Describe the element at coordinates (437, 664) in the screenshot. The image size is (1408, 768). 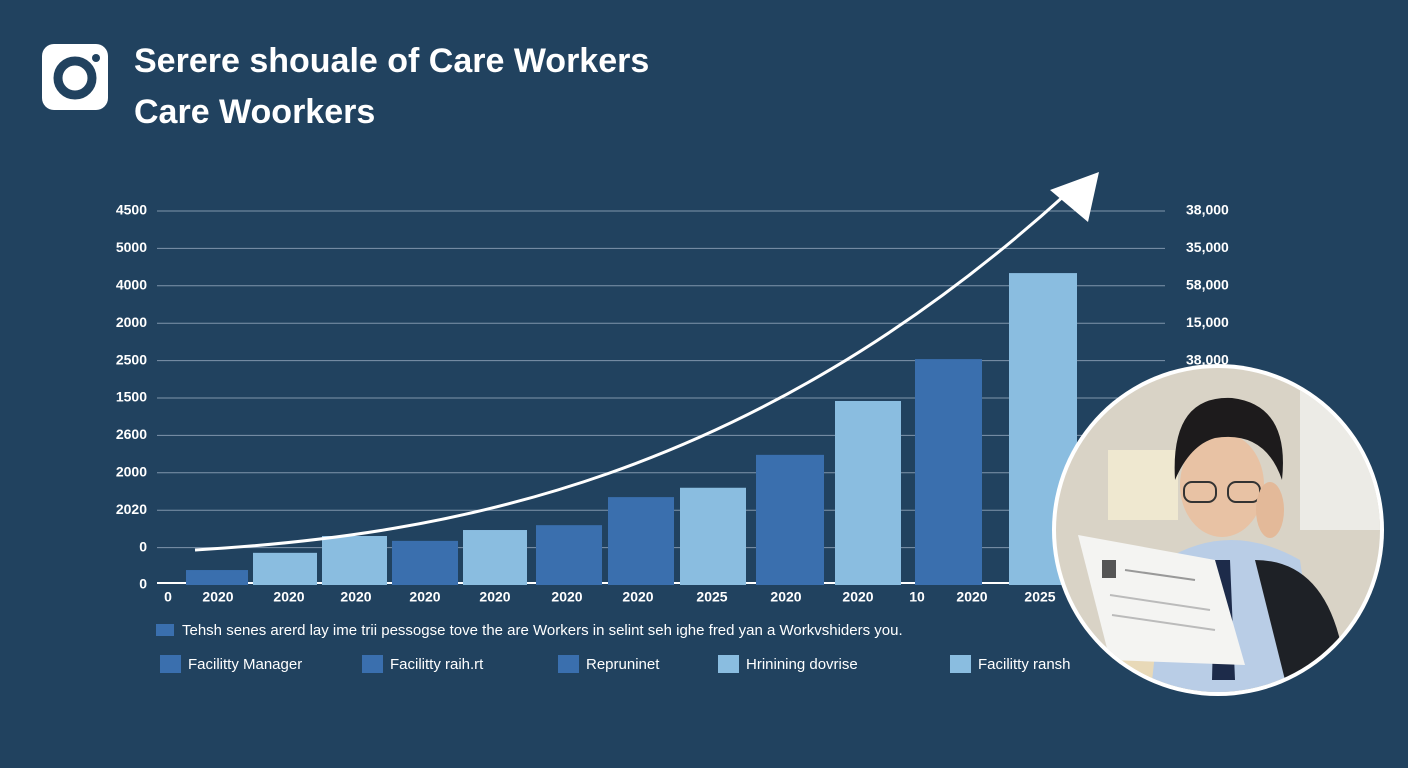
I see `legend-label: Facilitty raih.rt` at that location.